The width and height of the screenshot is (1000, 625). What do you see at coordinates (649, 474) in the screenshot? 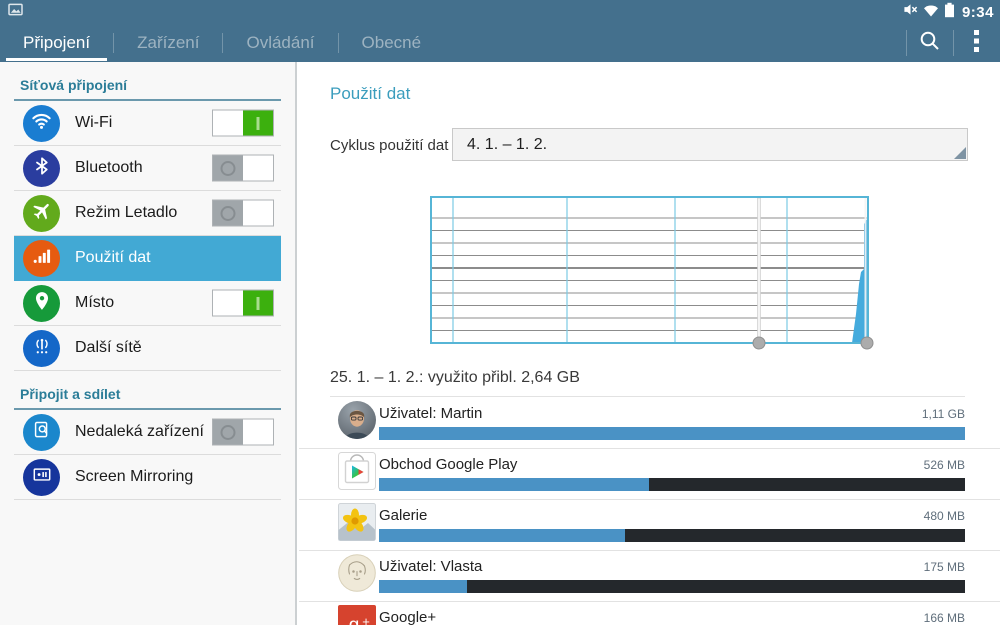
I see `usage-list-item: Obchod Google Play 526 MB` at bounding box center [649, 474].